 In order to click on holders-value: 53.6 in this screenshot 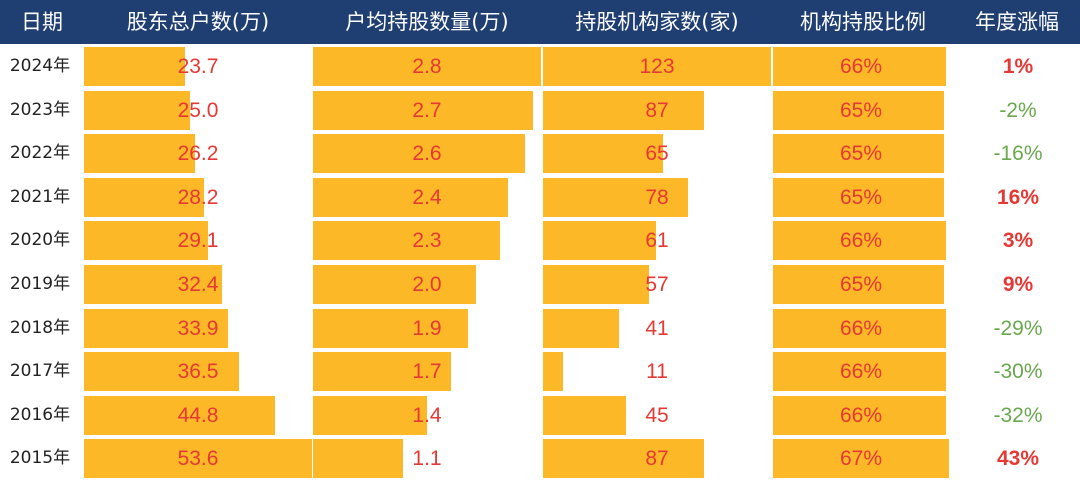, I will do `click(198, 459)`.